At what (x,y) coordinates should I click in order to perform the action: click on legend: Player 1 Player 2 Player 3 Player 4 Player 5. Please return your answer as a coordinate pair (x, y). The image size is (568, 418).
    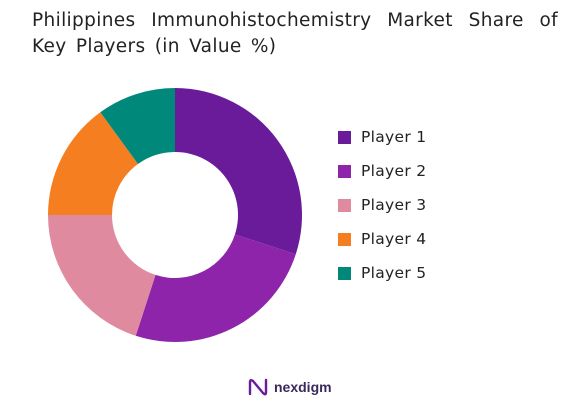
    Looking at the image, I should click on (382, 205).